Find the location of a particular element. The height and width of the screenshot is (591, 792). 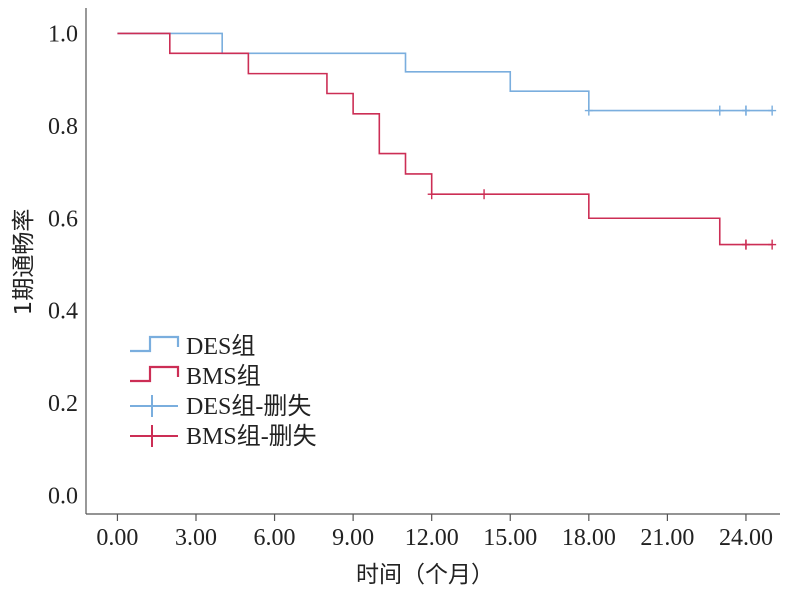

x-tick-label: 24.00 is located at coordinates (746, 538).